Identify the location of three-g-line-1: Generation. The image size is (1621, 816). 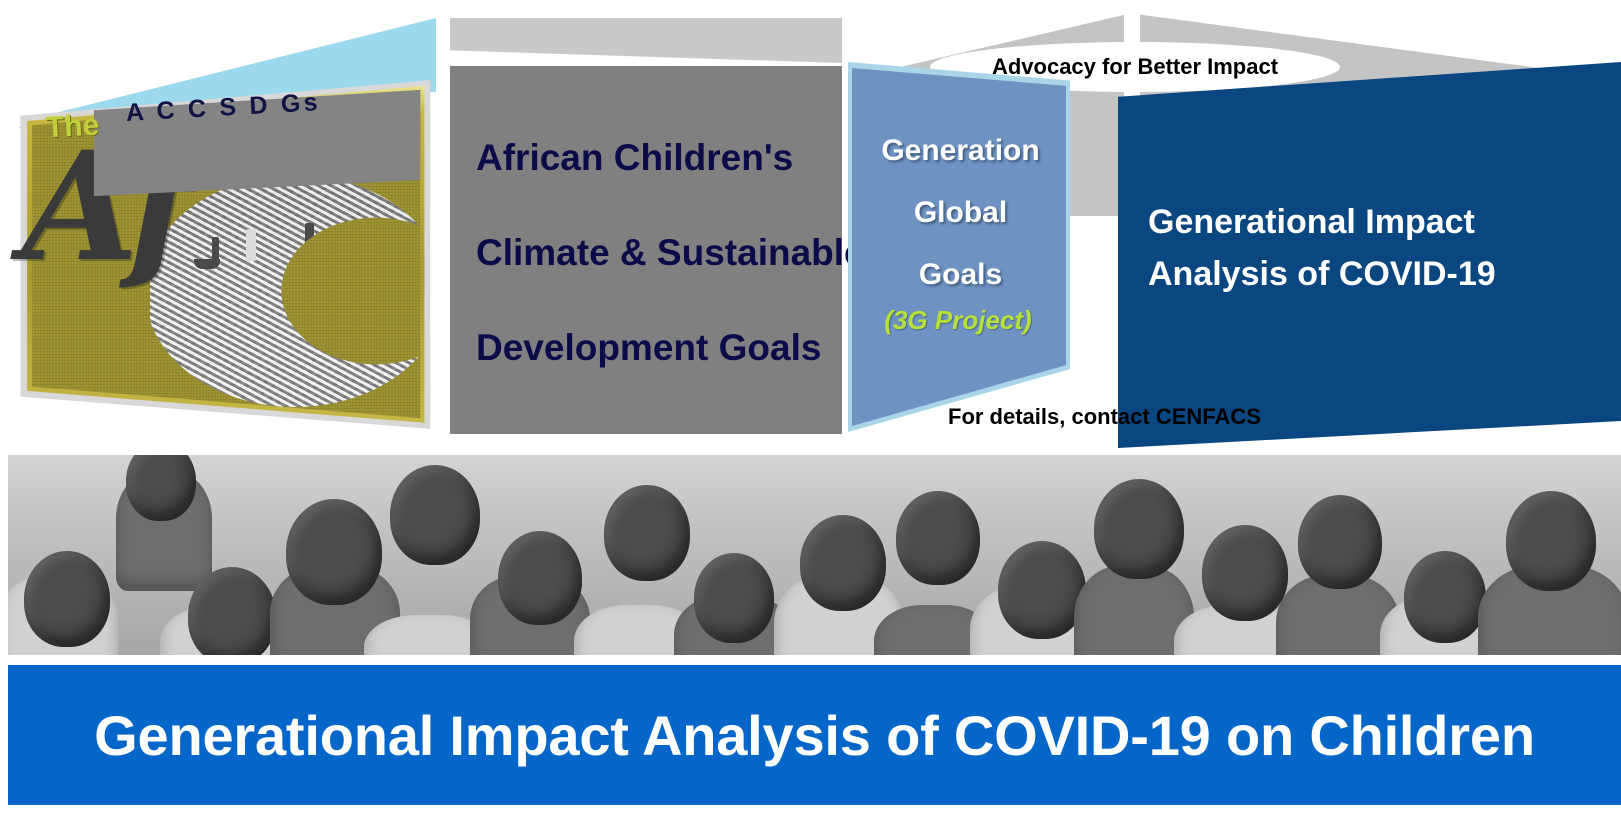
(960, 150).